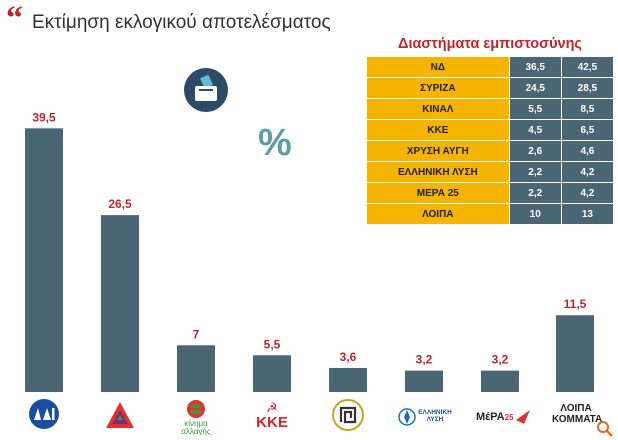 The width and height of the screenshot is (618, 440). Describe the element at coordinates (272, 344) in the screenshot. I see `bar-value-label: 5,5` at that location.